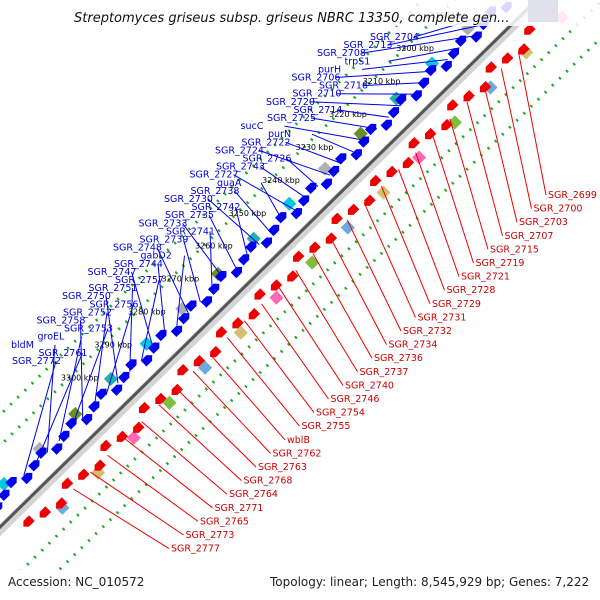 Image resolution: width=600 pixels, height=600 pixels. I want to click on kbp-tick-label: 3290 kbp, so click(113, 345).